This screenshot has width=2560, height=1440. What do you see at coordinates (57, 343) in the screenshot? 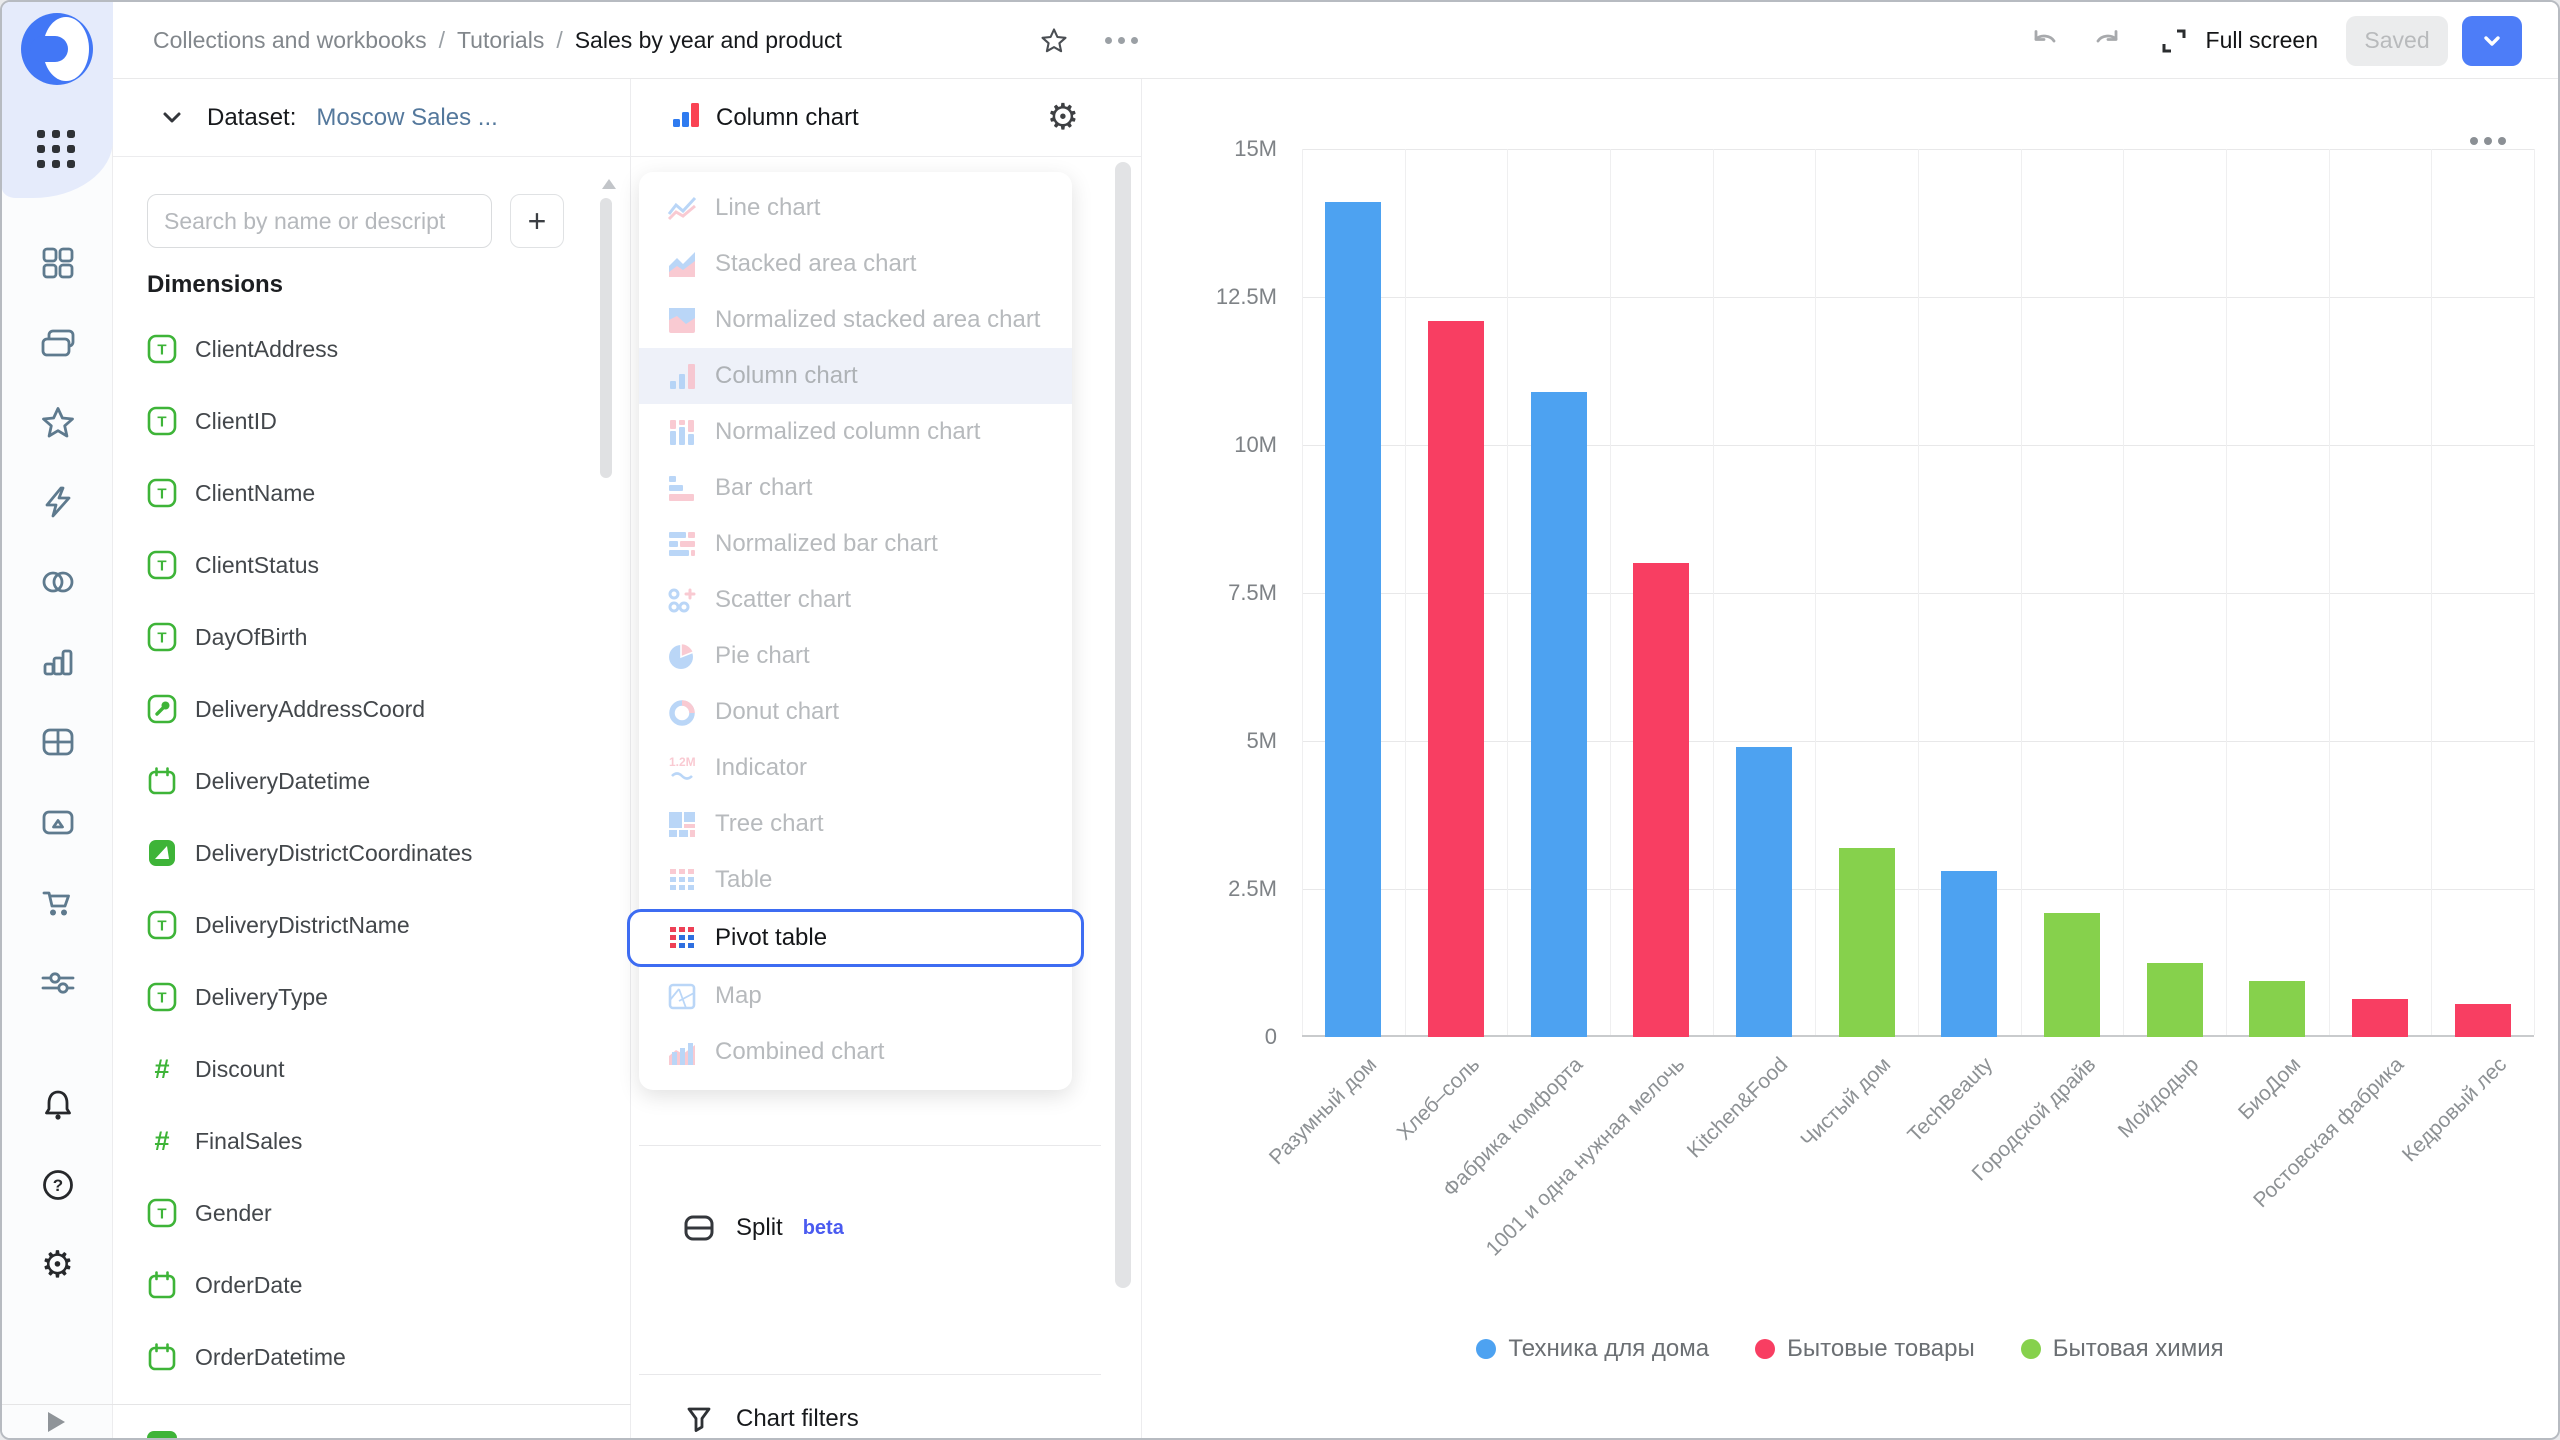
I see `sidebar-item-collections` at bounding box center [57, 343].